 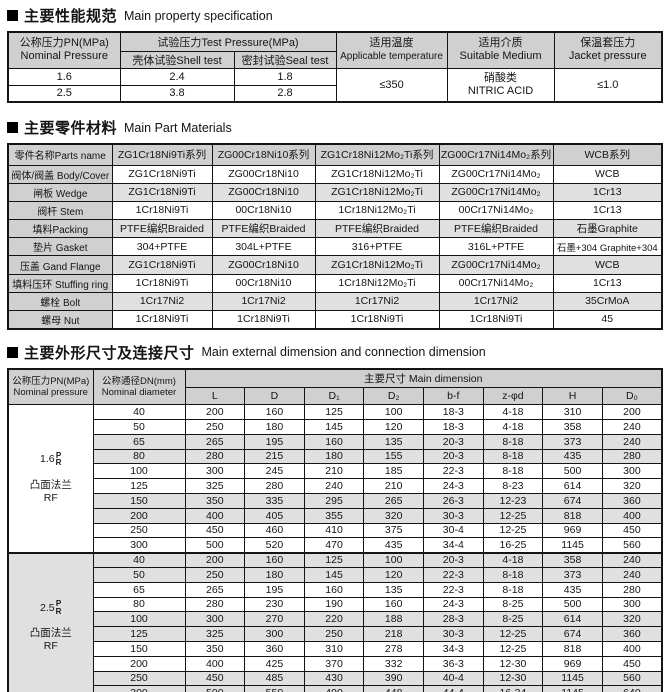 What do you see at coordinates (377, 247) in the screenshot?
I see `material-cell: 316+PTFE` at bounding box center [377, 247].